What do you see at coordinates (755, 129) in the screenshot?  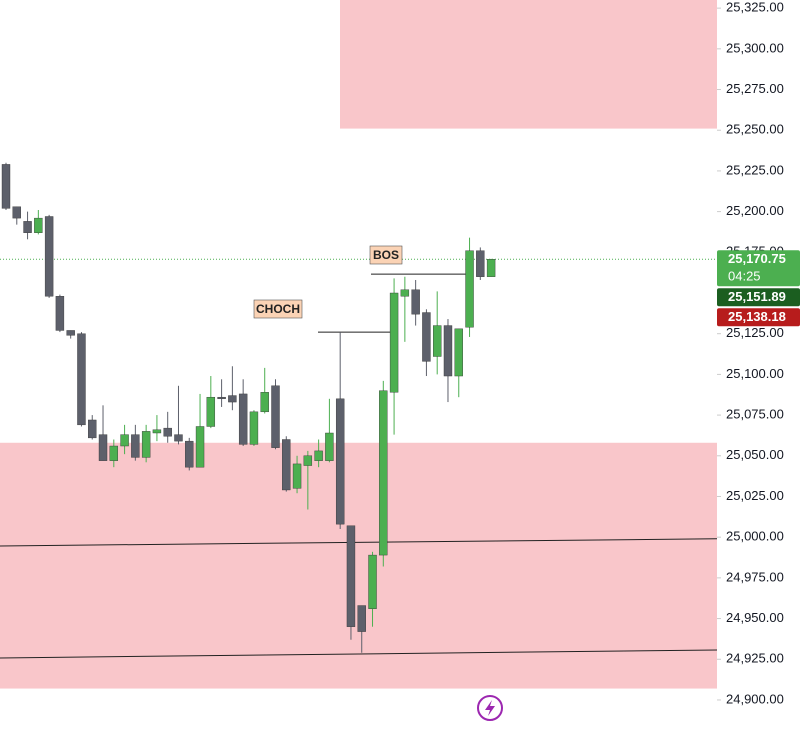 I see `y-tick-label: 25,250.00` at bounding box center [755, 129].